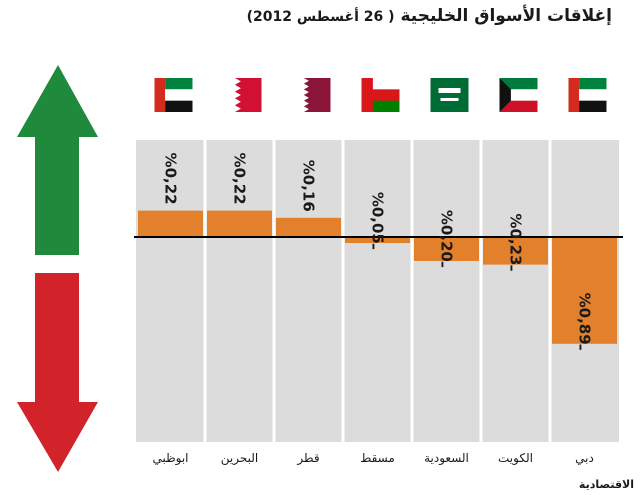 Image resolution: width=640 pixels, height=495 pixels. I want to click on title-text: إغلاقات الأسواق الخليجية, so click(506, 16).